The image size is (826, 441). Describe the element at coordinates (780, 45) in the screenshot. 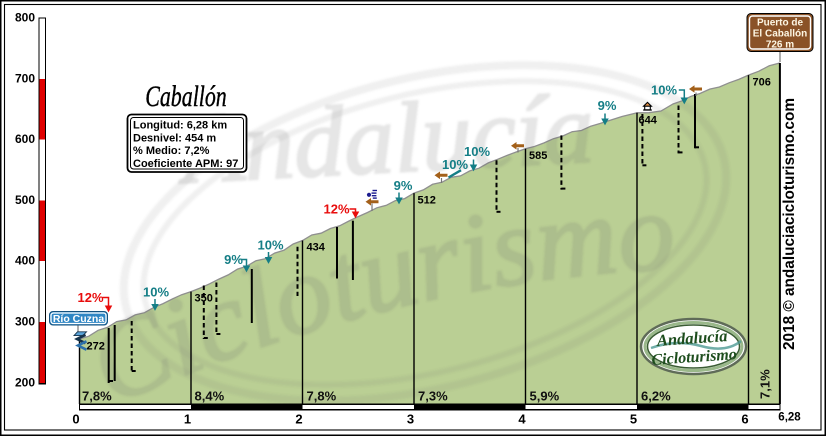

I see `svg-text: 726 m` at that location.